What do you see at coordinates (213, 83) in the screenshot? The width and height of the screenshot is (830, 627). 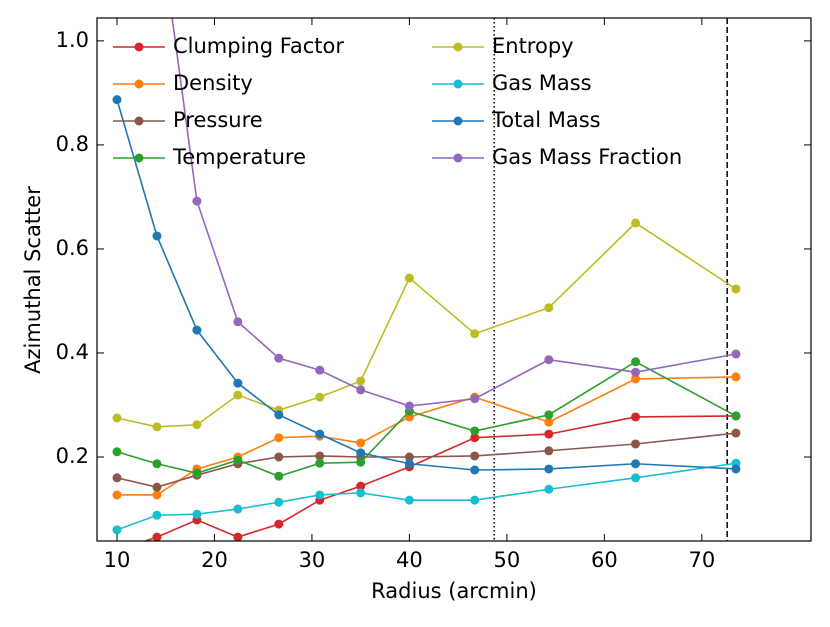 I see `legend-label: Density` at bounding box center [213, 83].